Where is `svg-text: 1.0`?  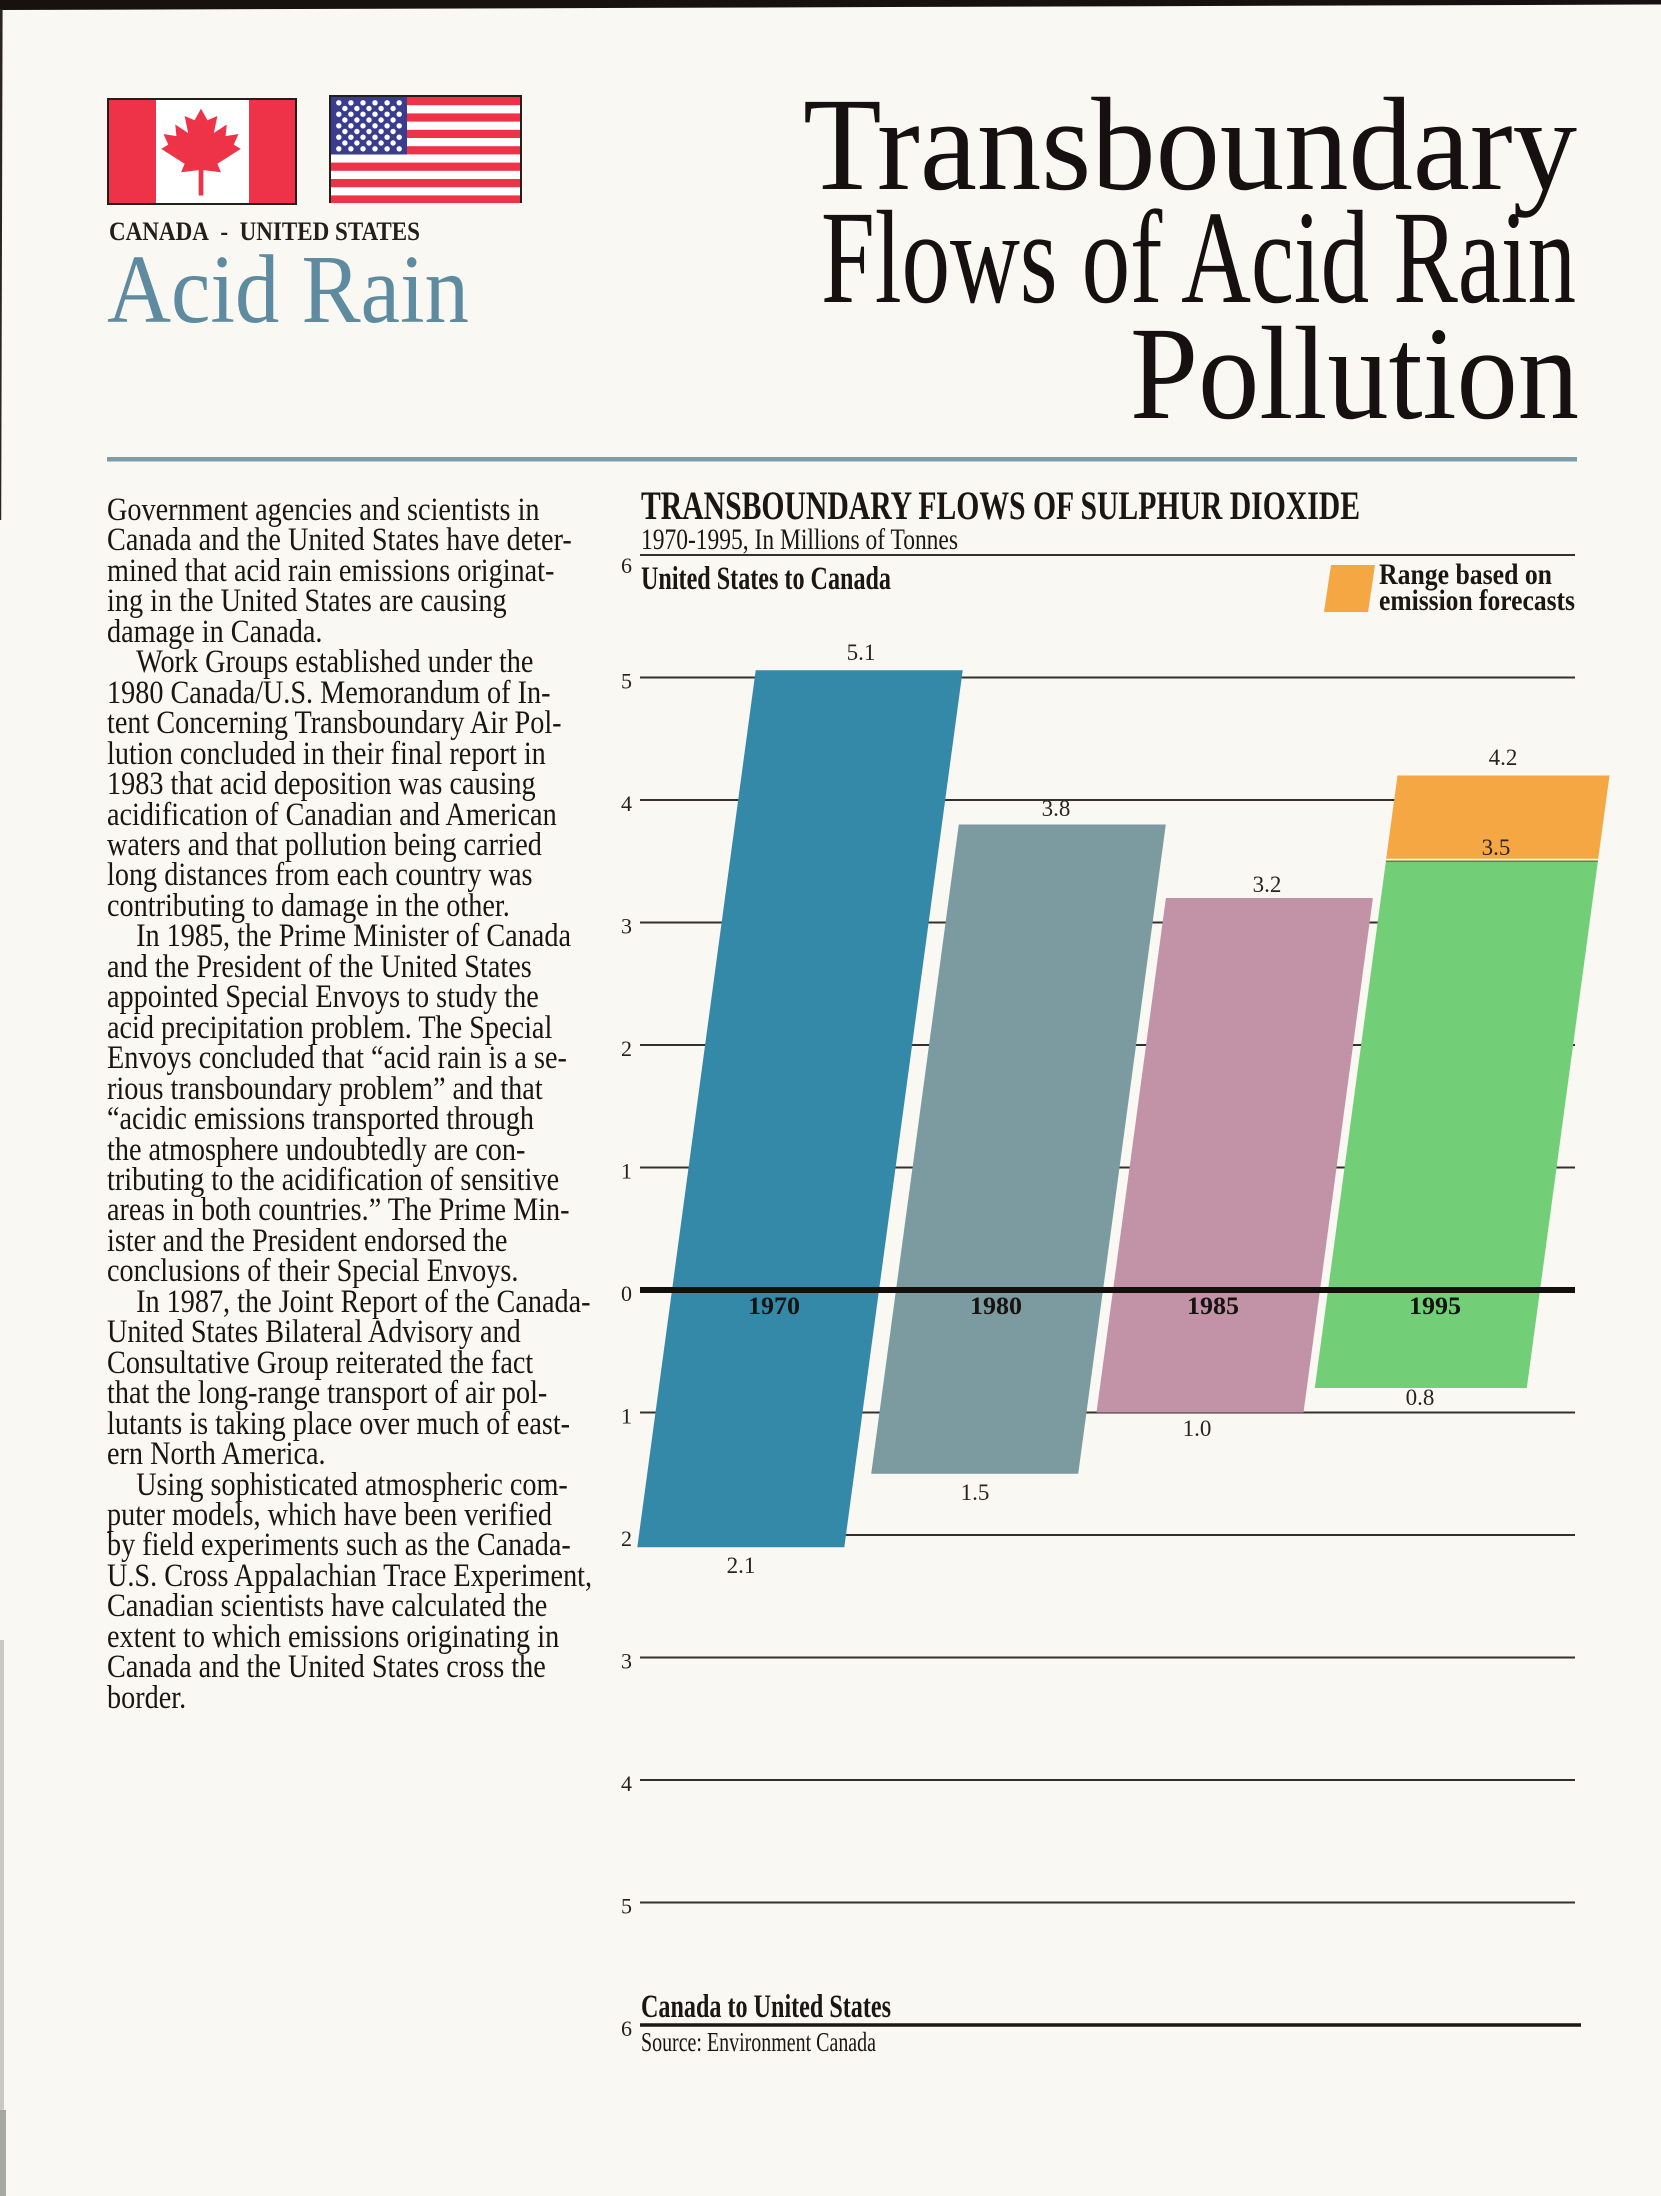 svg-text: 1.0 is located at coordinates (1197, 1428).